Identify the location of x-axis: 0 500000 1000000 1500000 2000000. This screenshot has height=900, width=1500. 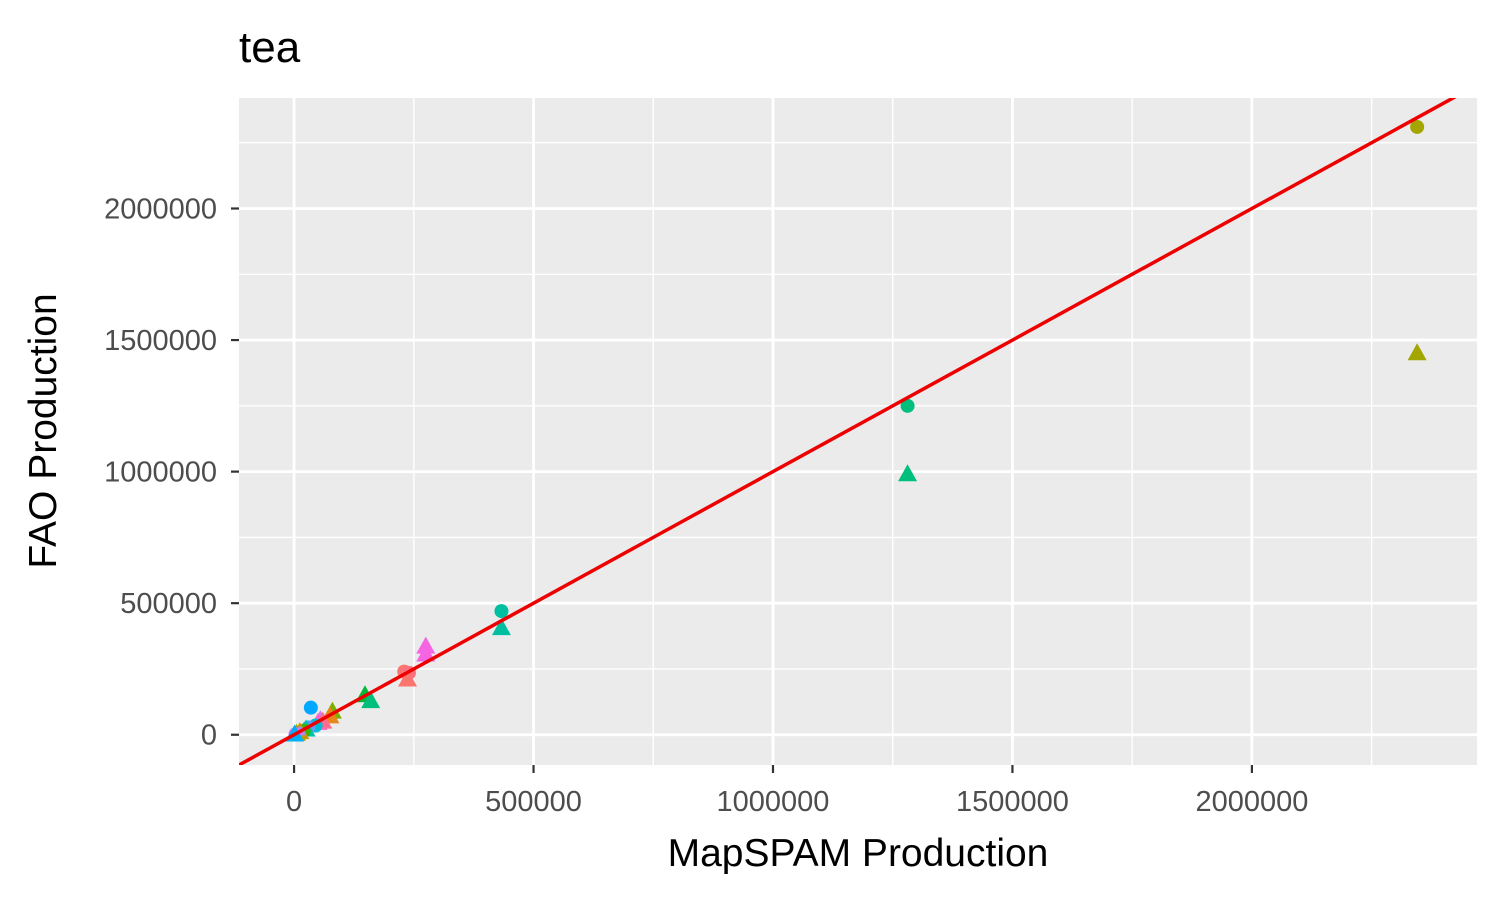
(797, 791).